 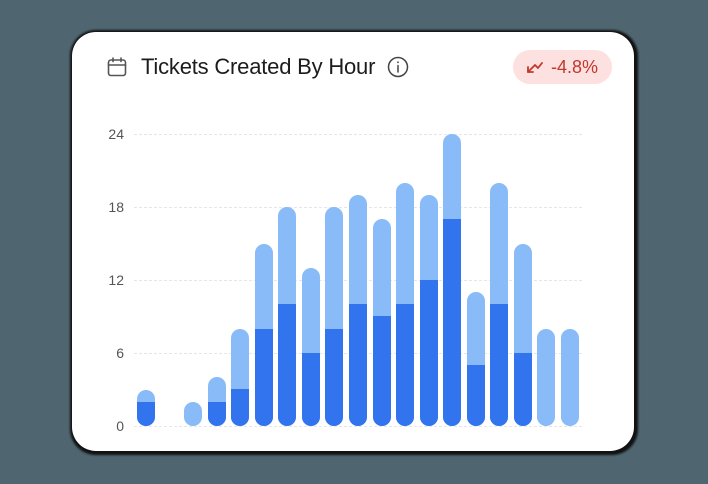 What do you see at coordinates (258, 66) in the screenshot?
I see `card-title: Tickets Created By Hour` at bounding box center [258, 66].